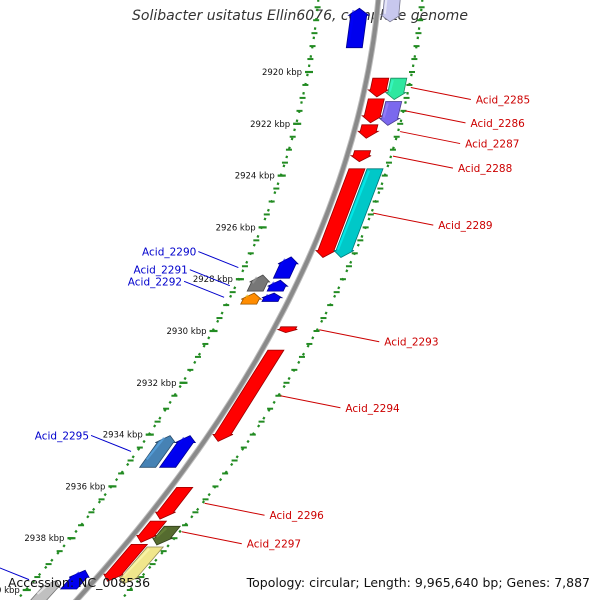  Describe the element at coordinates (372, 409) in the screenshot. I see `gene-label: Acid_2294` at that location.